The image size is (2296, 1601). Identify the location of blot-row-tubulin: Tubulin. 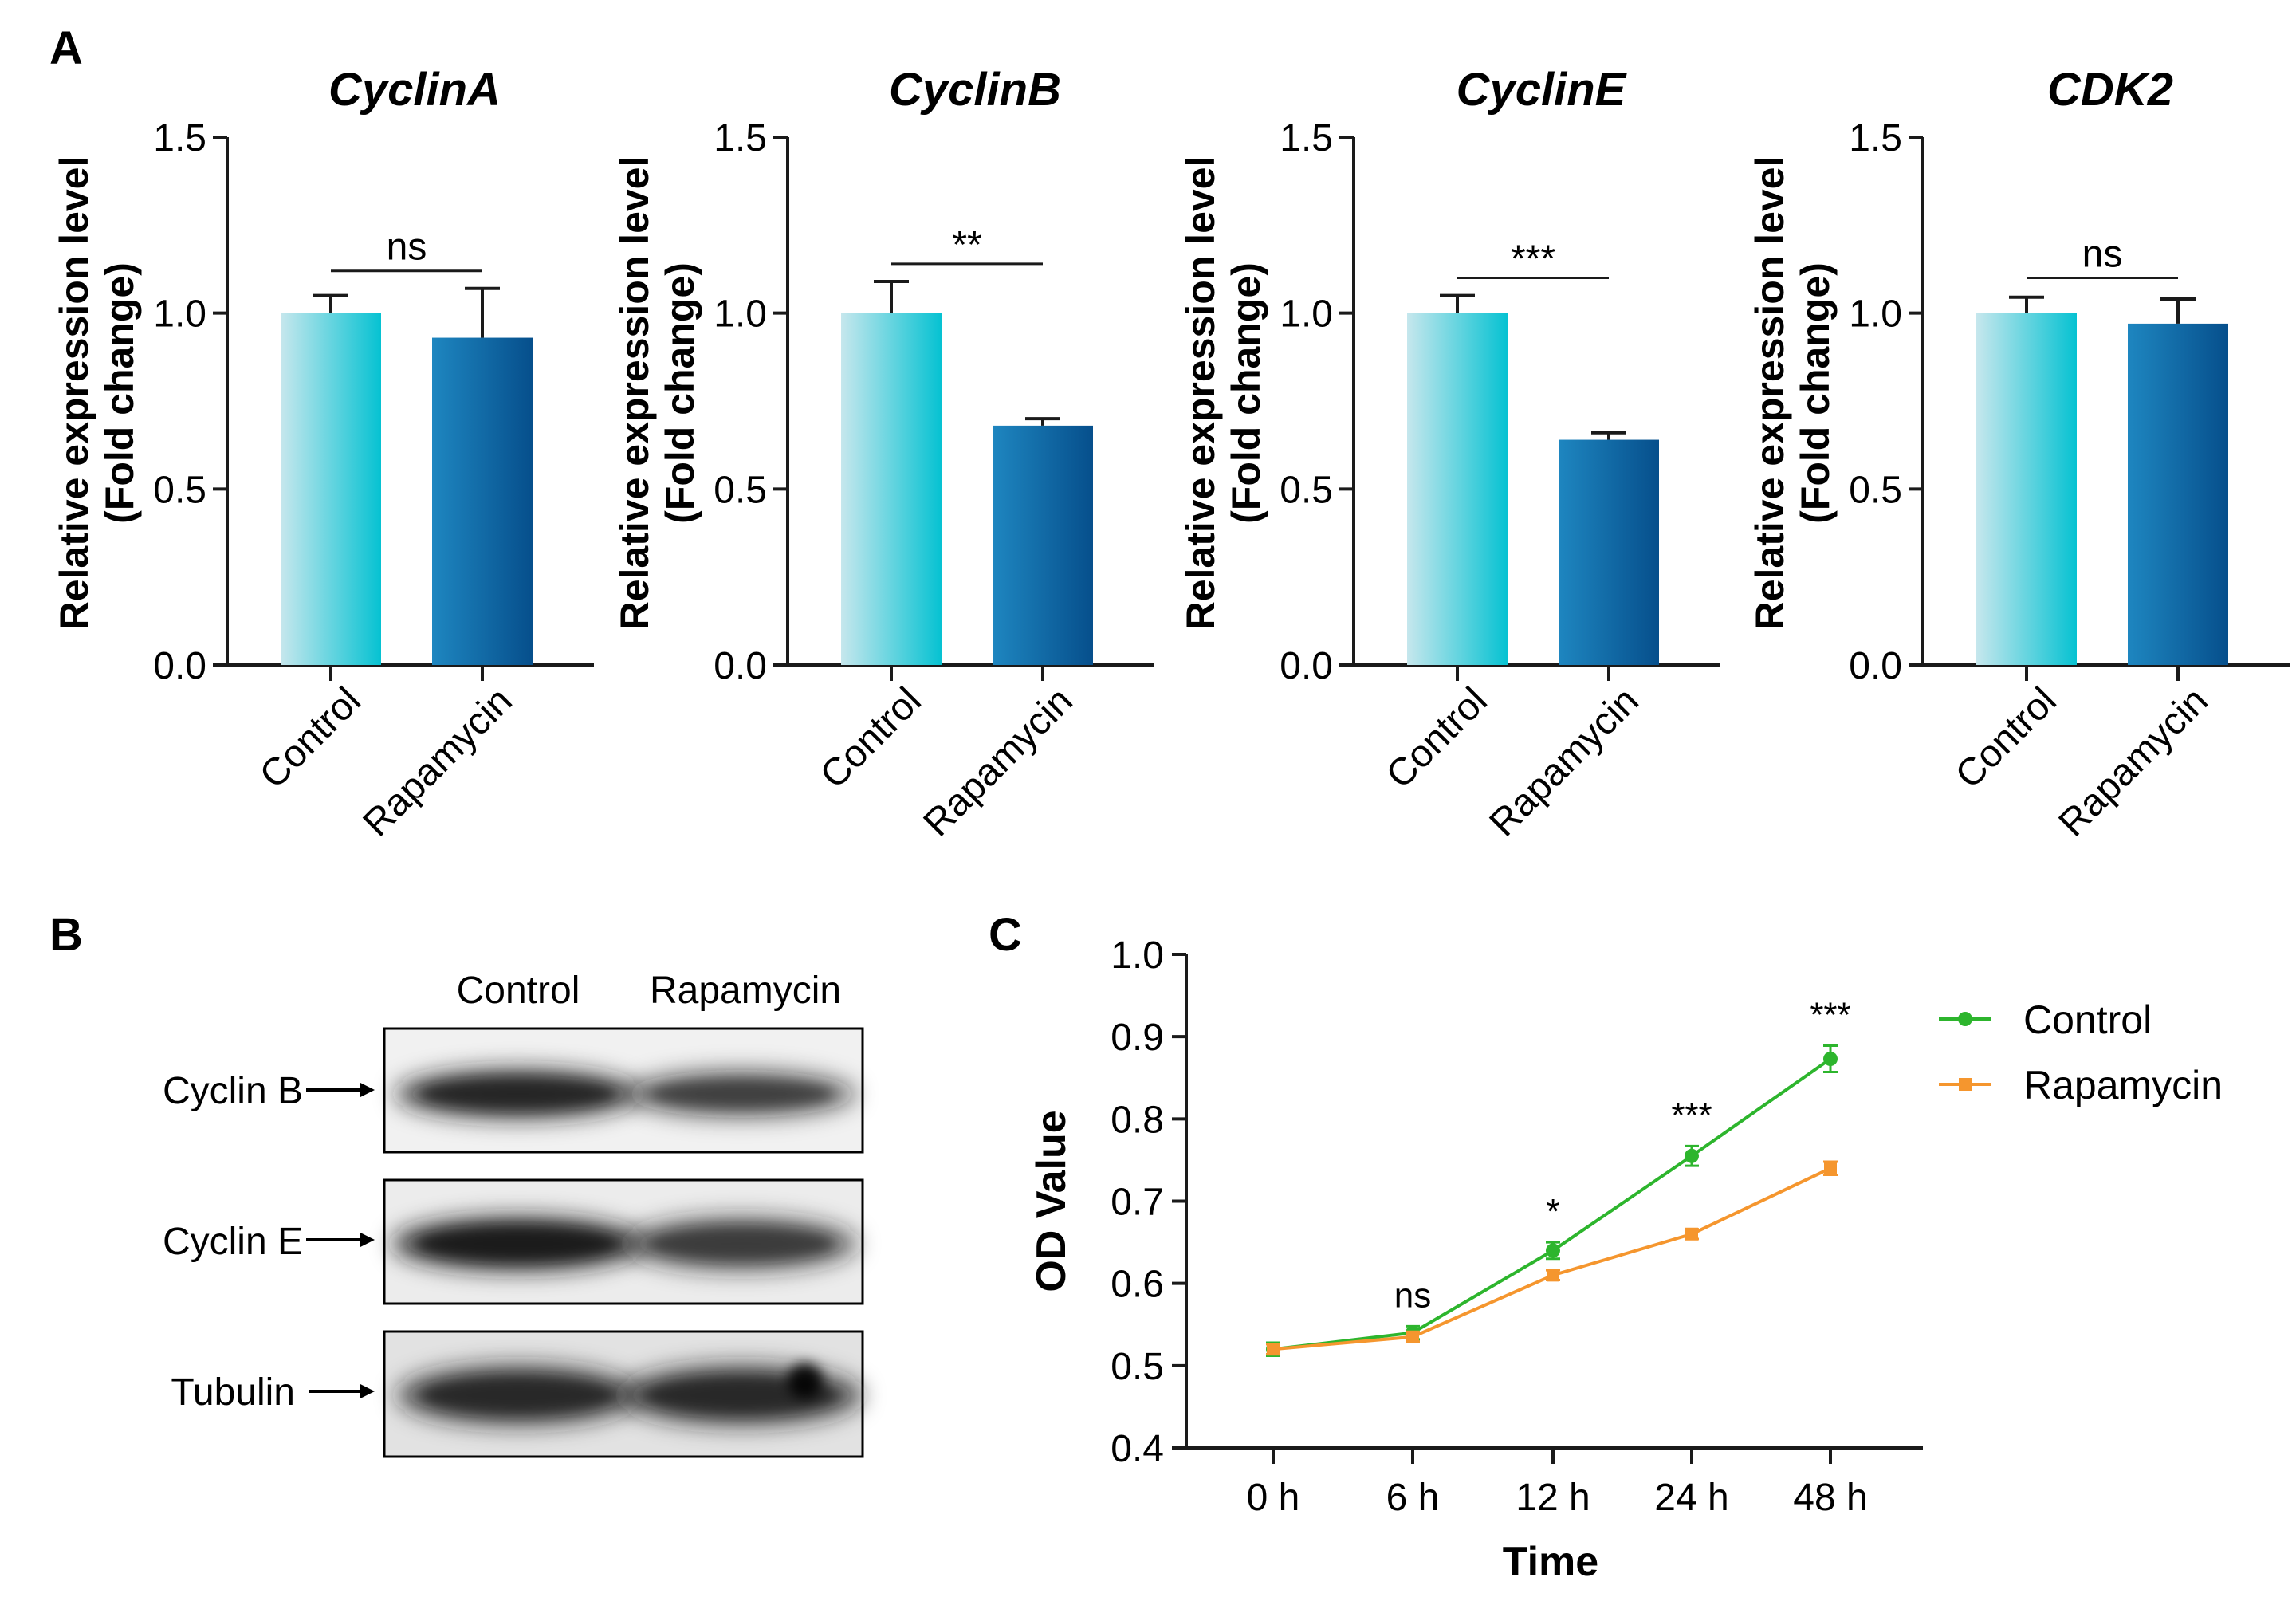
(517, 1394).